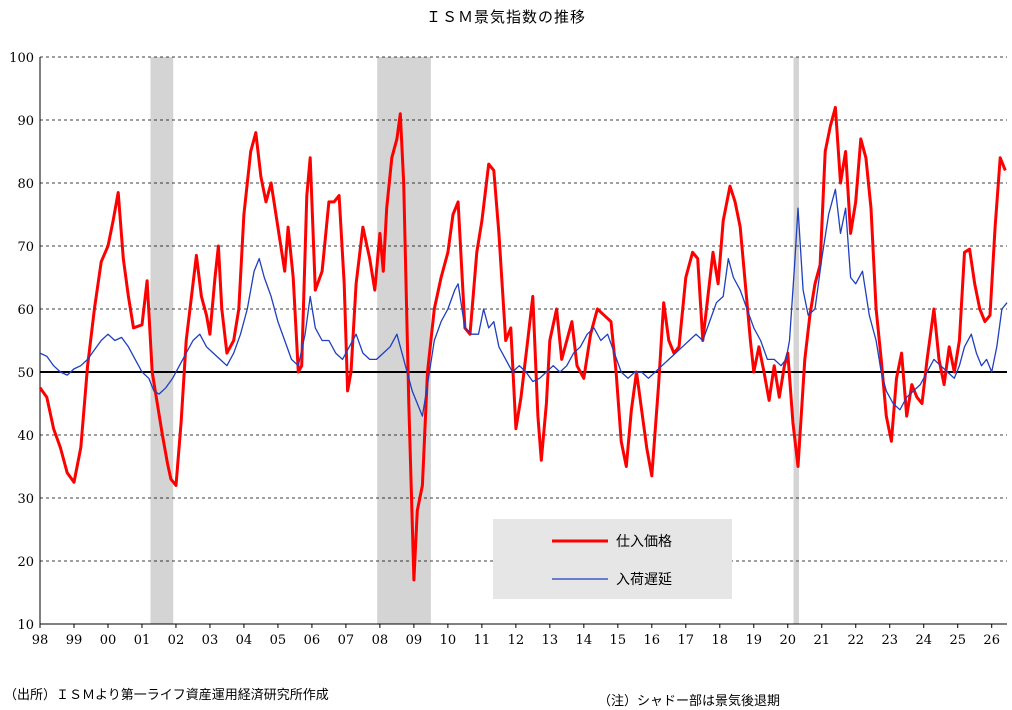 This screenshot has height=710, width=1012. I want to click on x-tick-label: 02, so click(176, 640).